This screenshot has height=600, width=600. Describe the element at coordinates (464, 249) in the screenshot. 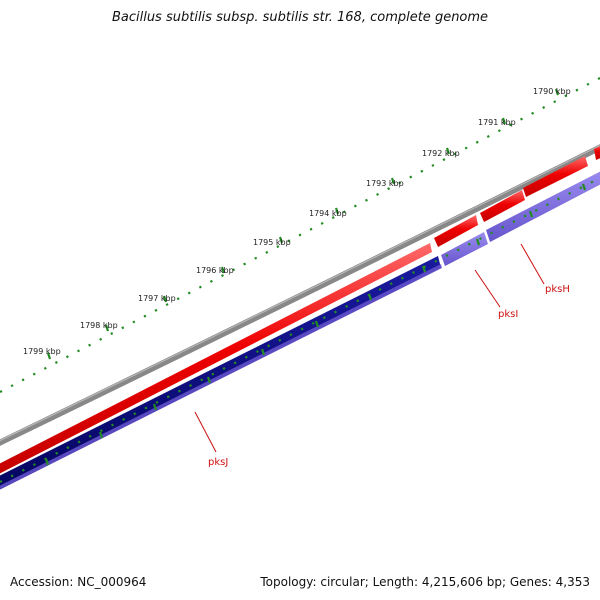

I see `cds-reverse-pksI` at that location.